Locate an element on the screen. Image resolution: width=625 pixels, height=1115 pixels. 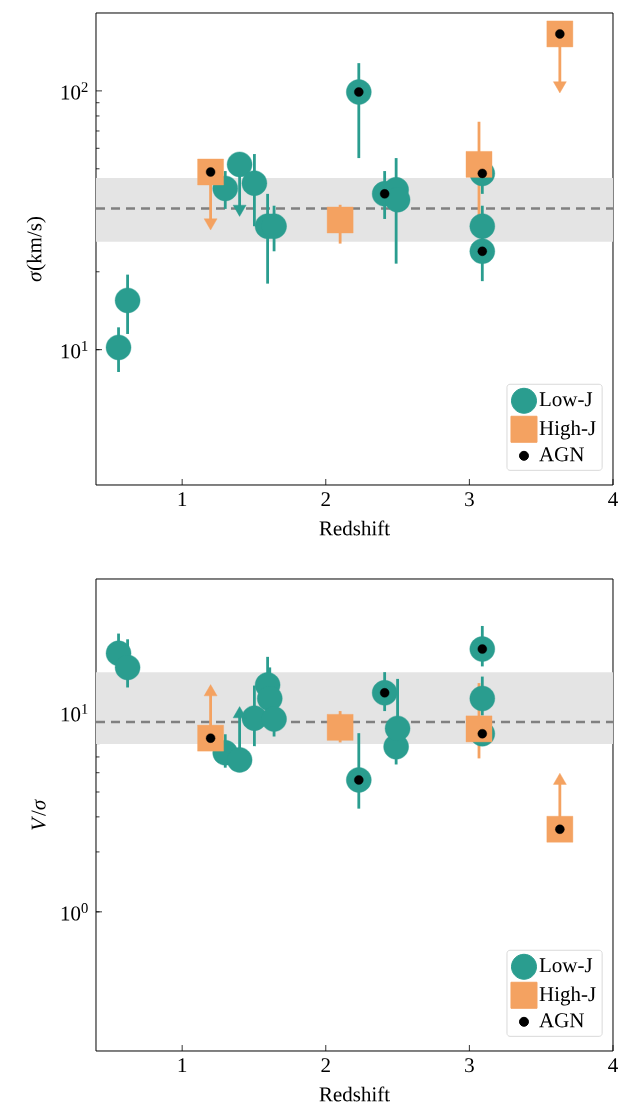
y-tick-label: 10$^{2}$ is located at coordinates (74, 91).